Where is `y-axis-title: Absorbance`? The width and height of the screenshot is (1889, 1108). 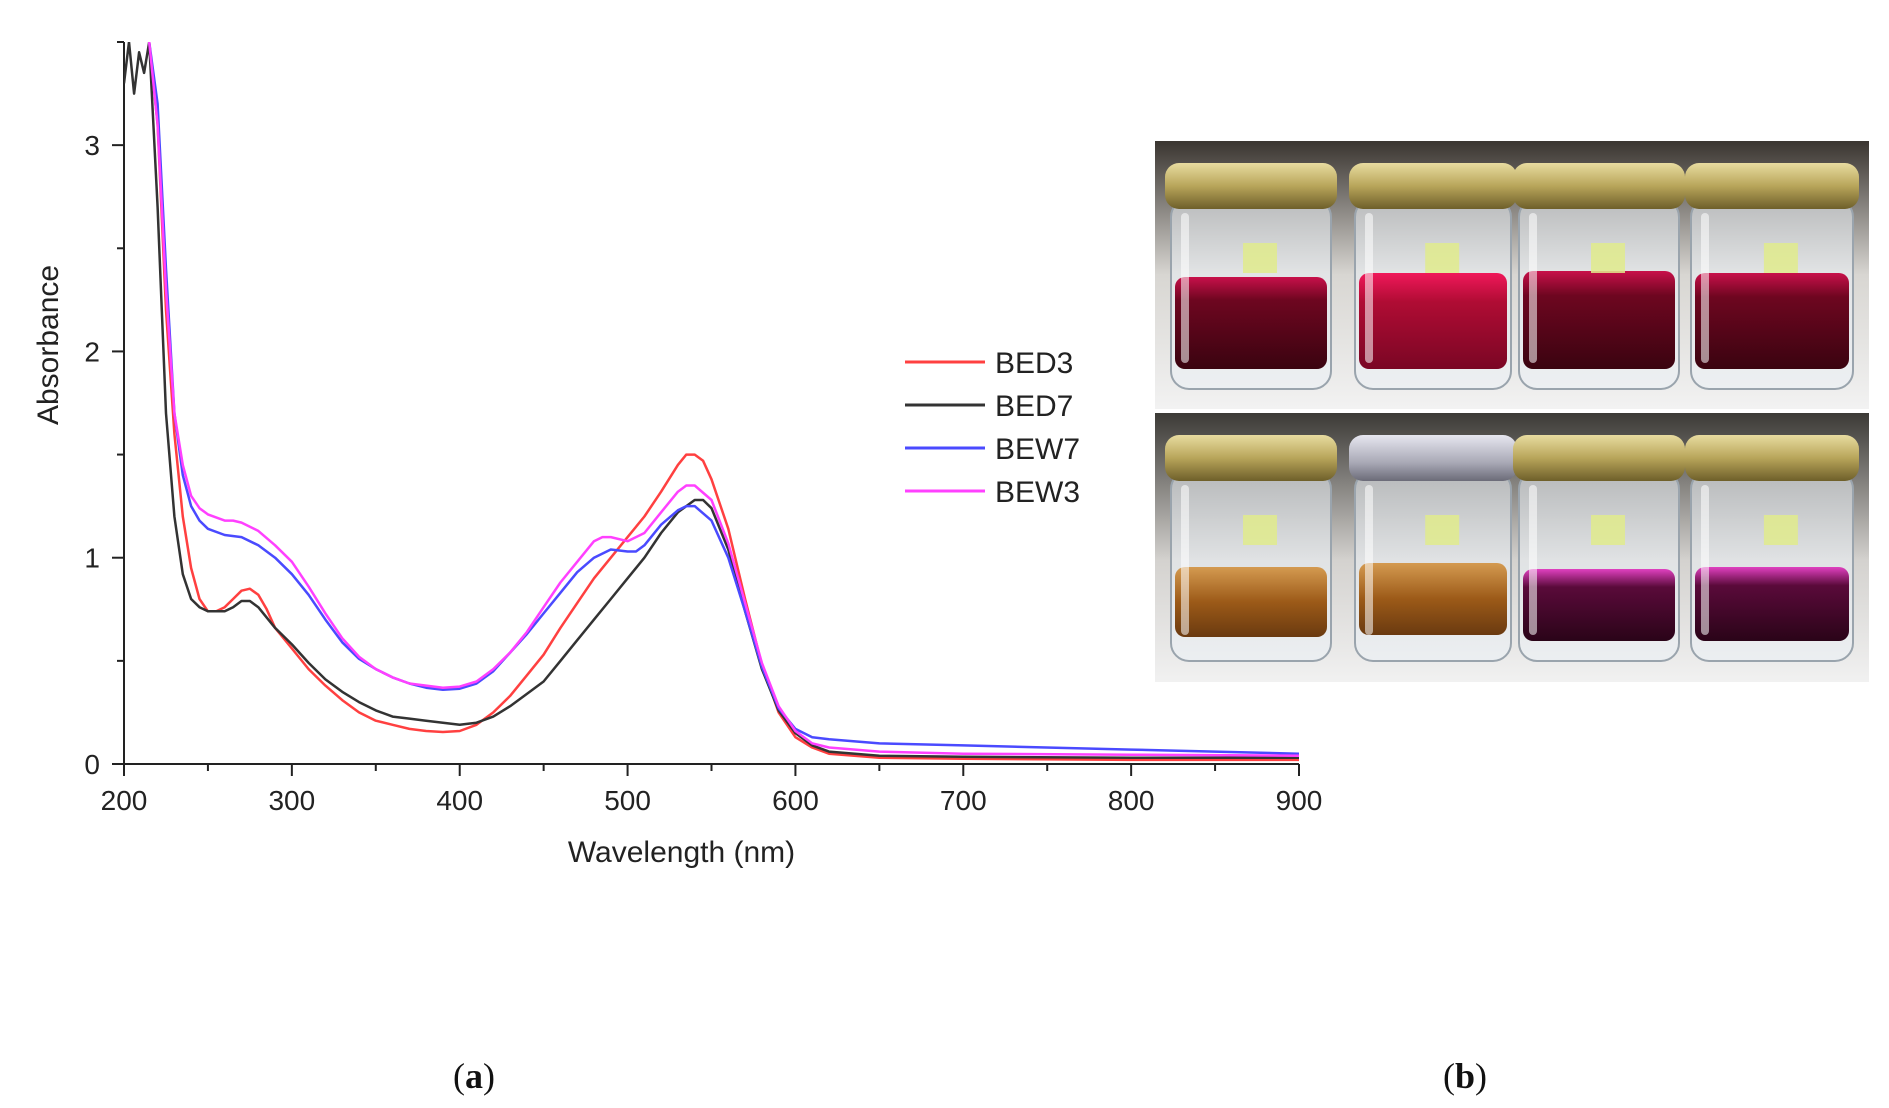 y-axis-title: Absorbance is located at coordinates (48, 345).